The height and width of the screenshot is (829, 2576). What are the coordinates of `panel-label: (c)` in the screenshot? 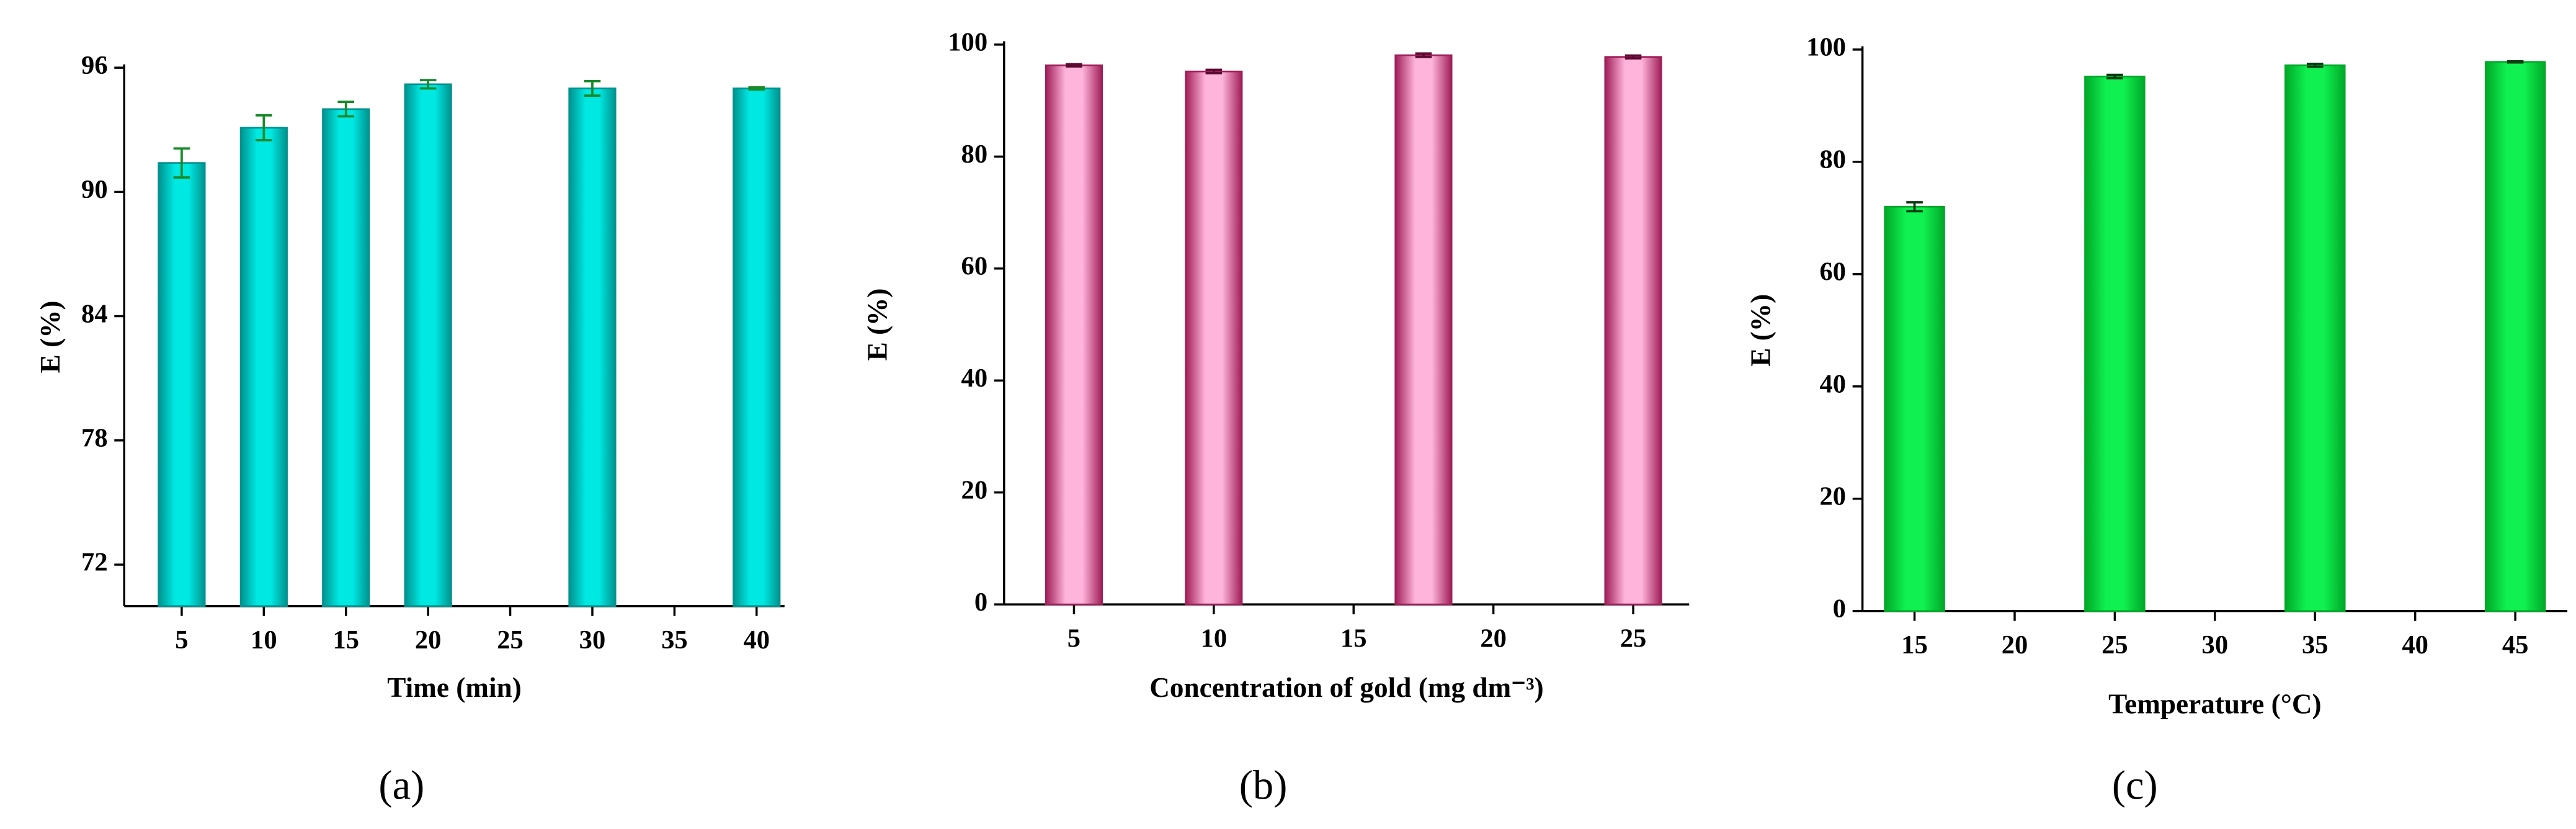 It's located at (2135, 786).